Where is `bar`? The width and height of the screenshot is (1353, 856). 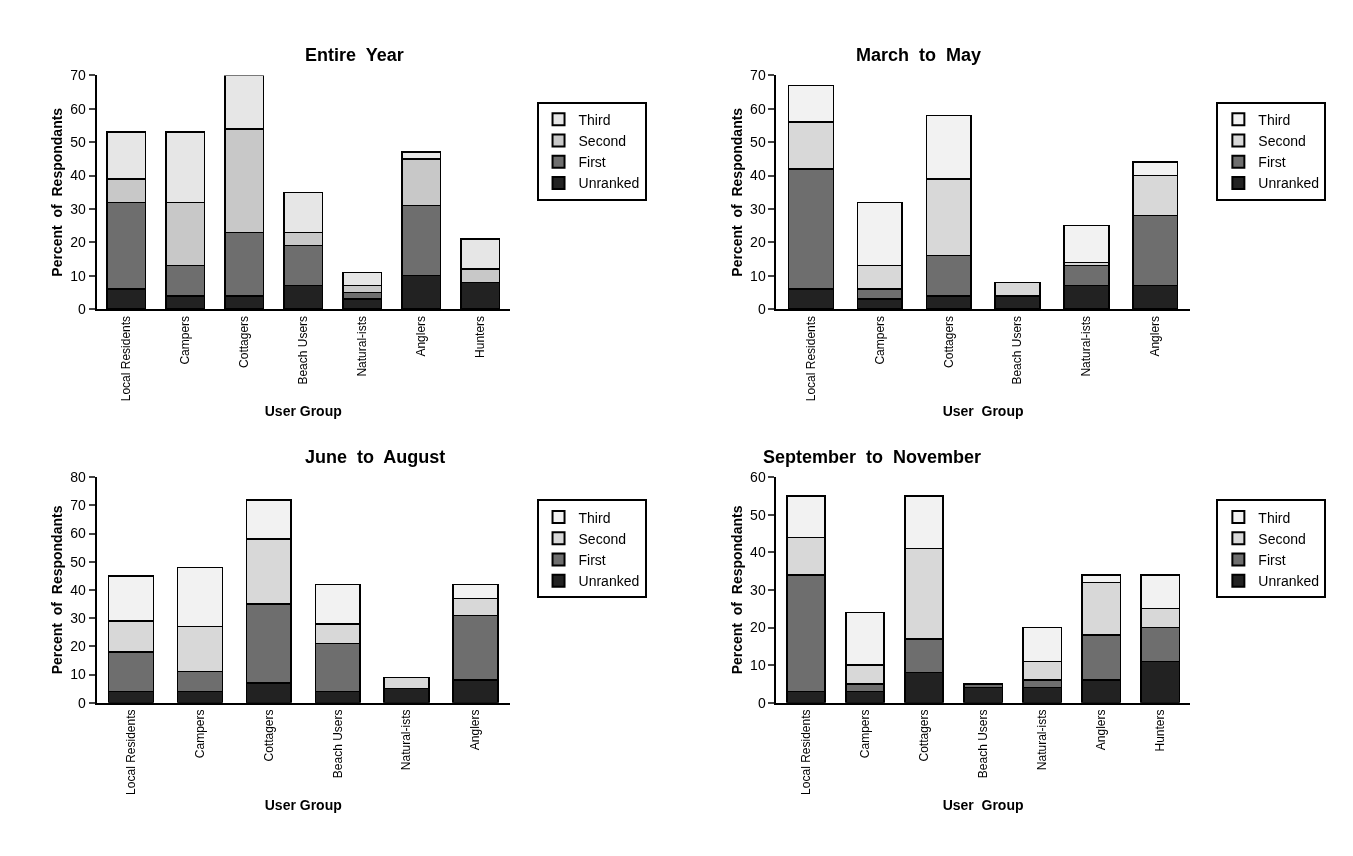
bar is located at coordinates (1086, 244).